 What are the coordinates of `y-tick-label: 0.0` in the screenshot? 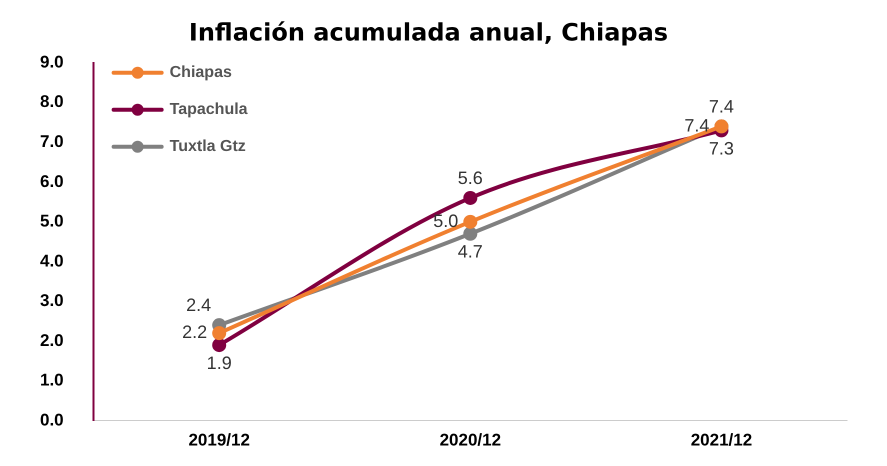 It's located at (52, 420).